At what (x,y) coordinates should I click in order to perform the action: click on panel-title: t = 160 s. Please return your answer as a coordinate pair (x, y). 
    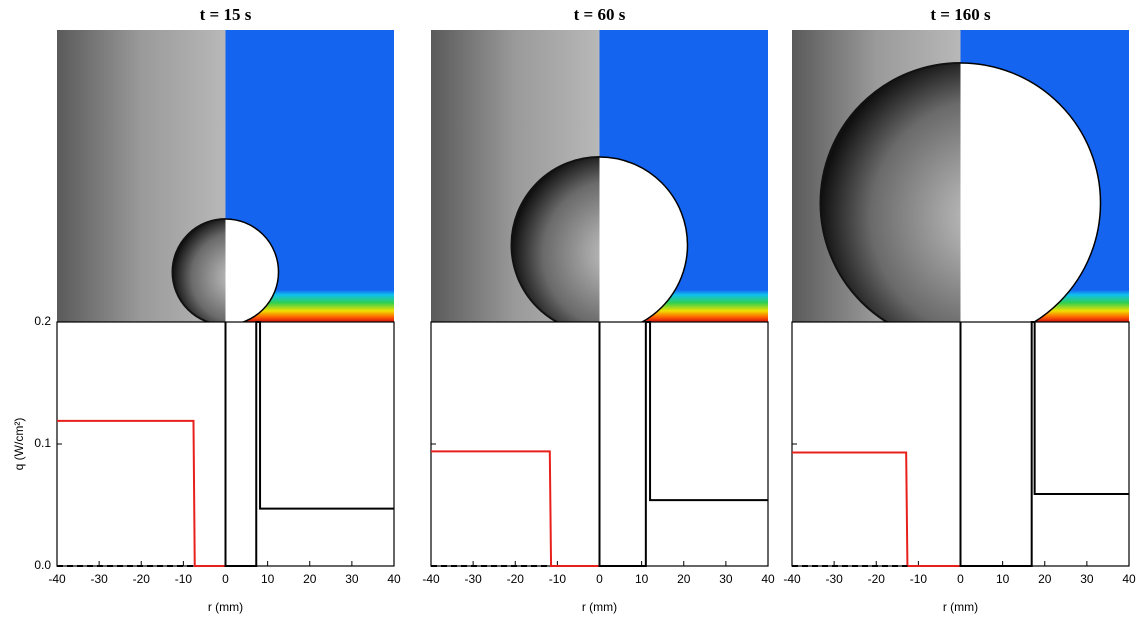
    Looking at the image, I should click on (960, 14).